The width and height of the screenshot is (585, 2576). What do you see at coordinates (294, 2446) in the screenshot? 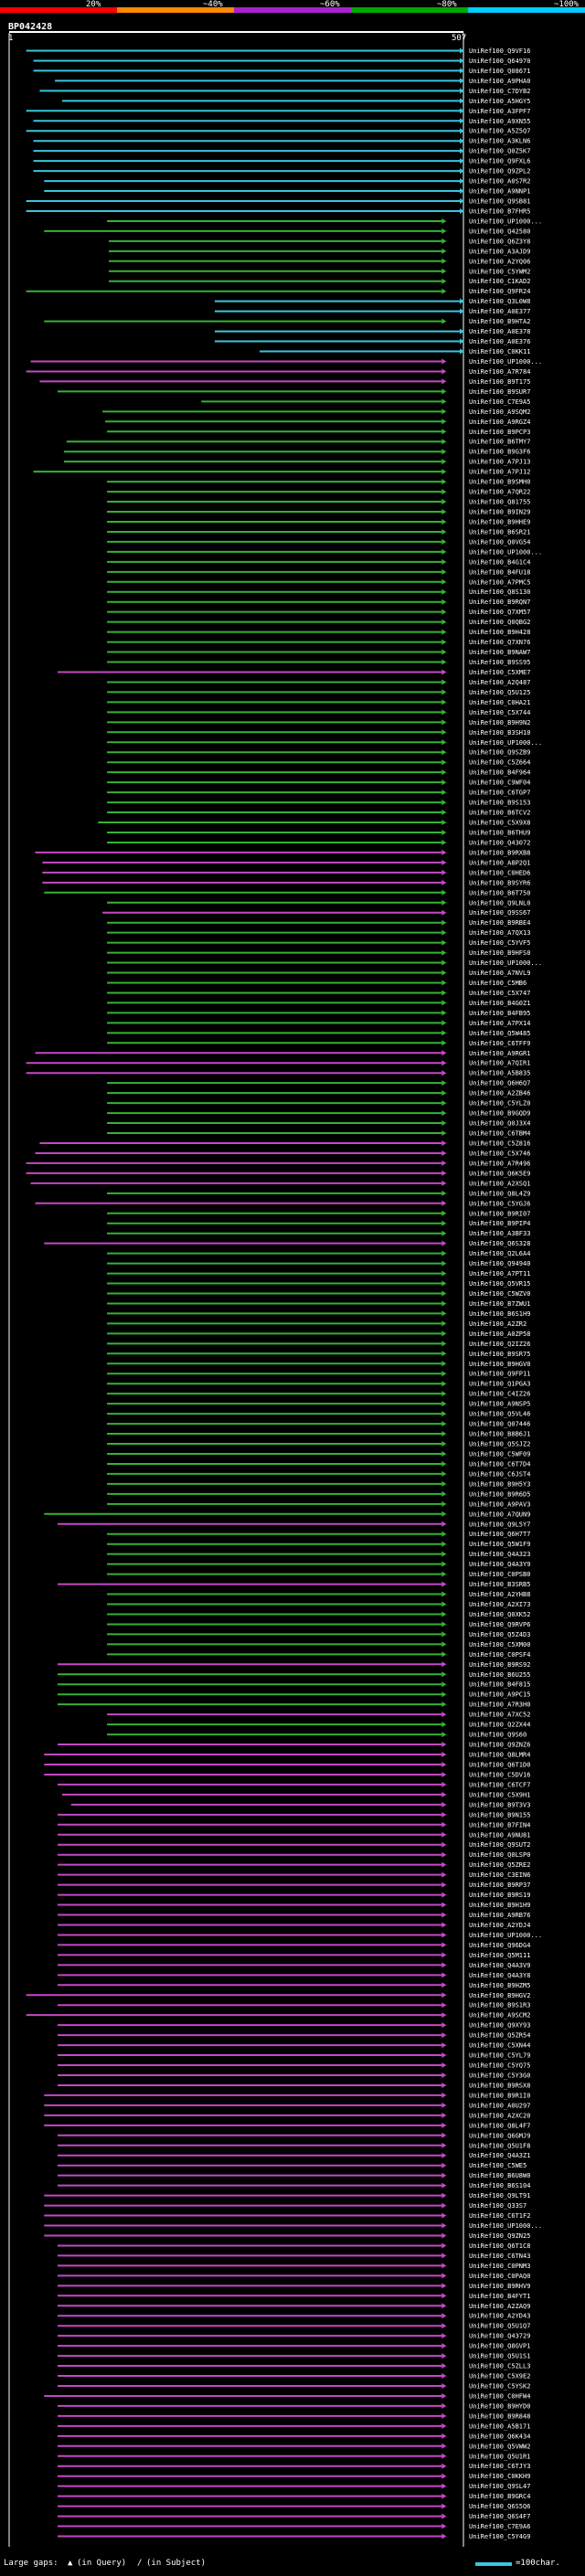
I see `hit-row: UniRef100_Q5VWW2` at bounding box center [294, 2446].